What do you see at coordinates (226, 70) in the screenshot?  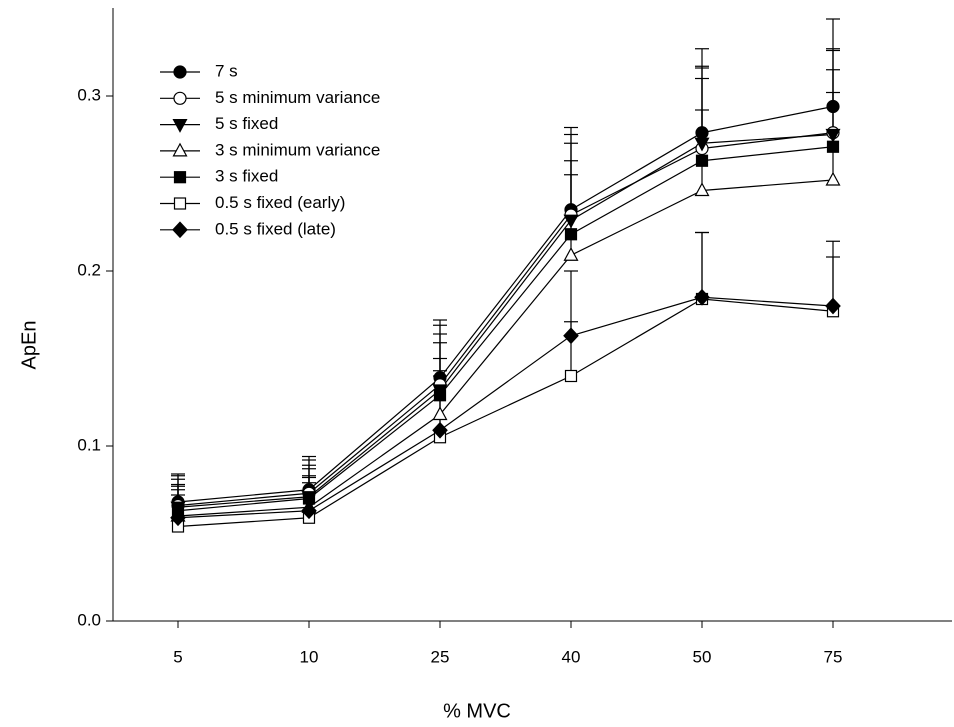 I see `legend-label: 7 s` at bounding box center [226, 70].